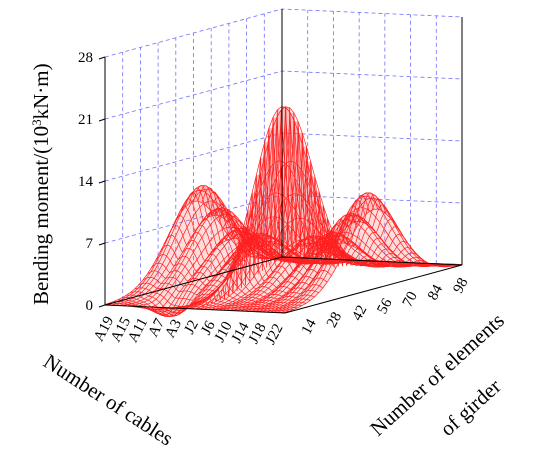 The image size is (550, 456). What do you see at coordinates (85, 58) in the screenshot?
I see `z-tick-label: 28` at bounding box center [85, 58].